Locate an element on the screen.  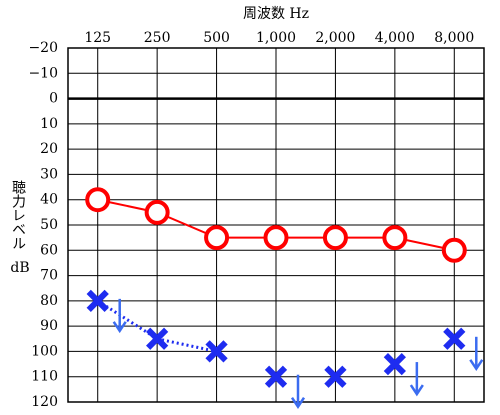
y-tick-label: 20 is located at coordinates (49, 149).